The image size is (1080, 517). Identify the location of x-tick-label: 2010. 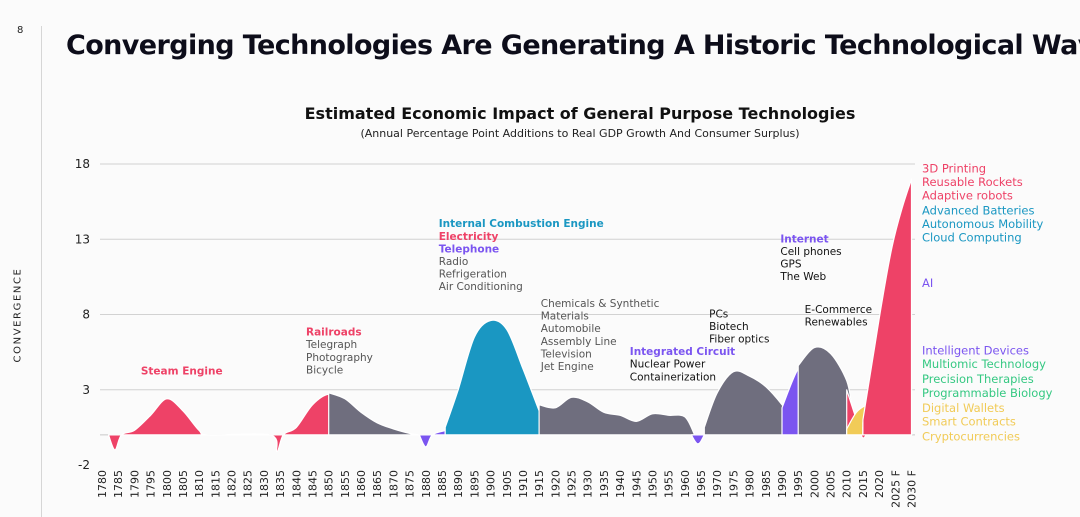
(847, 484).